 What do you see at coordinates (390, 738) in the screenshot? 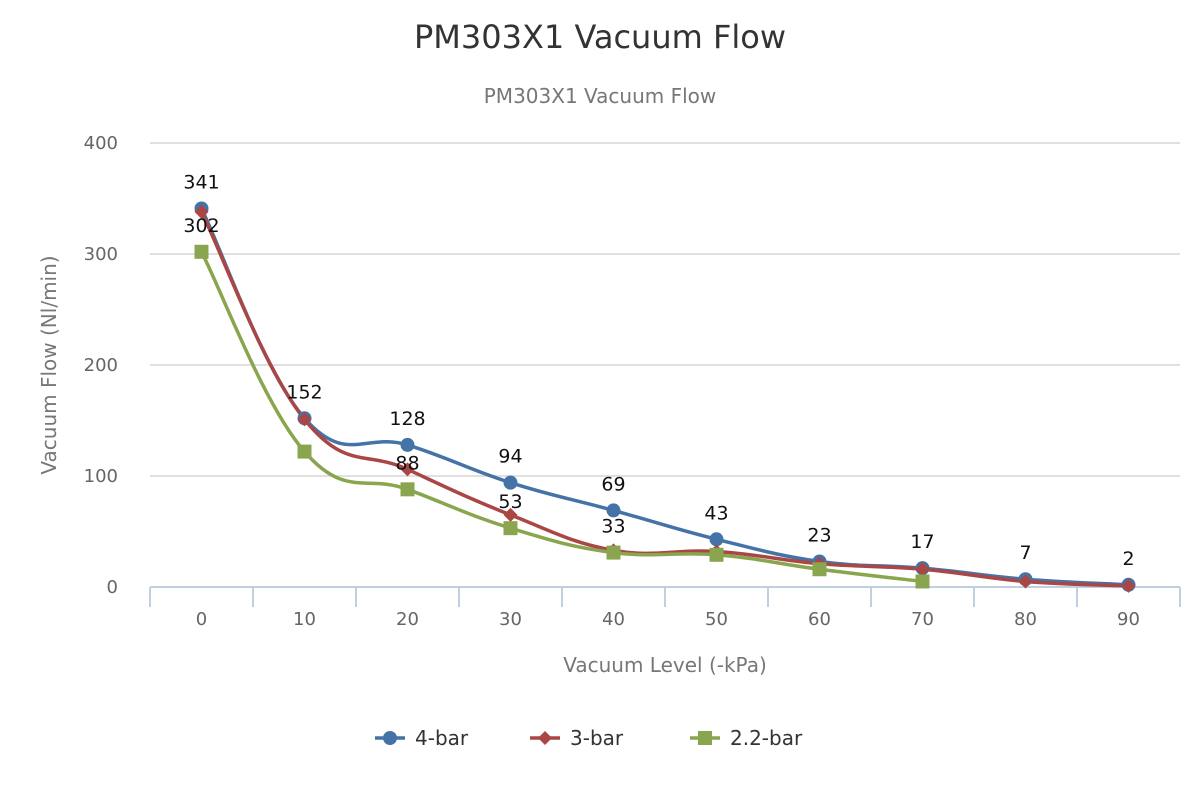
I see `legend-marker-4-bar` at bounding box center [390, 738].